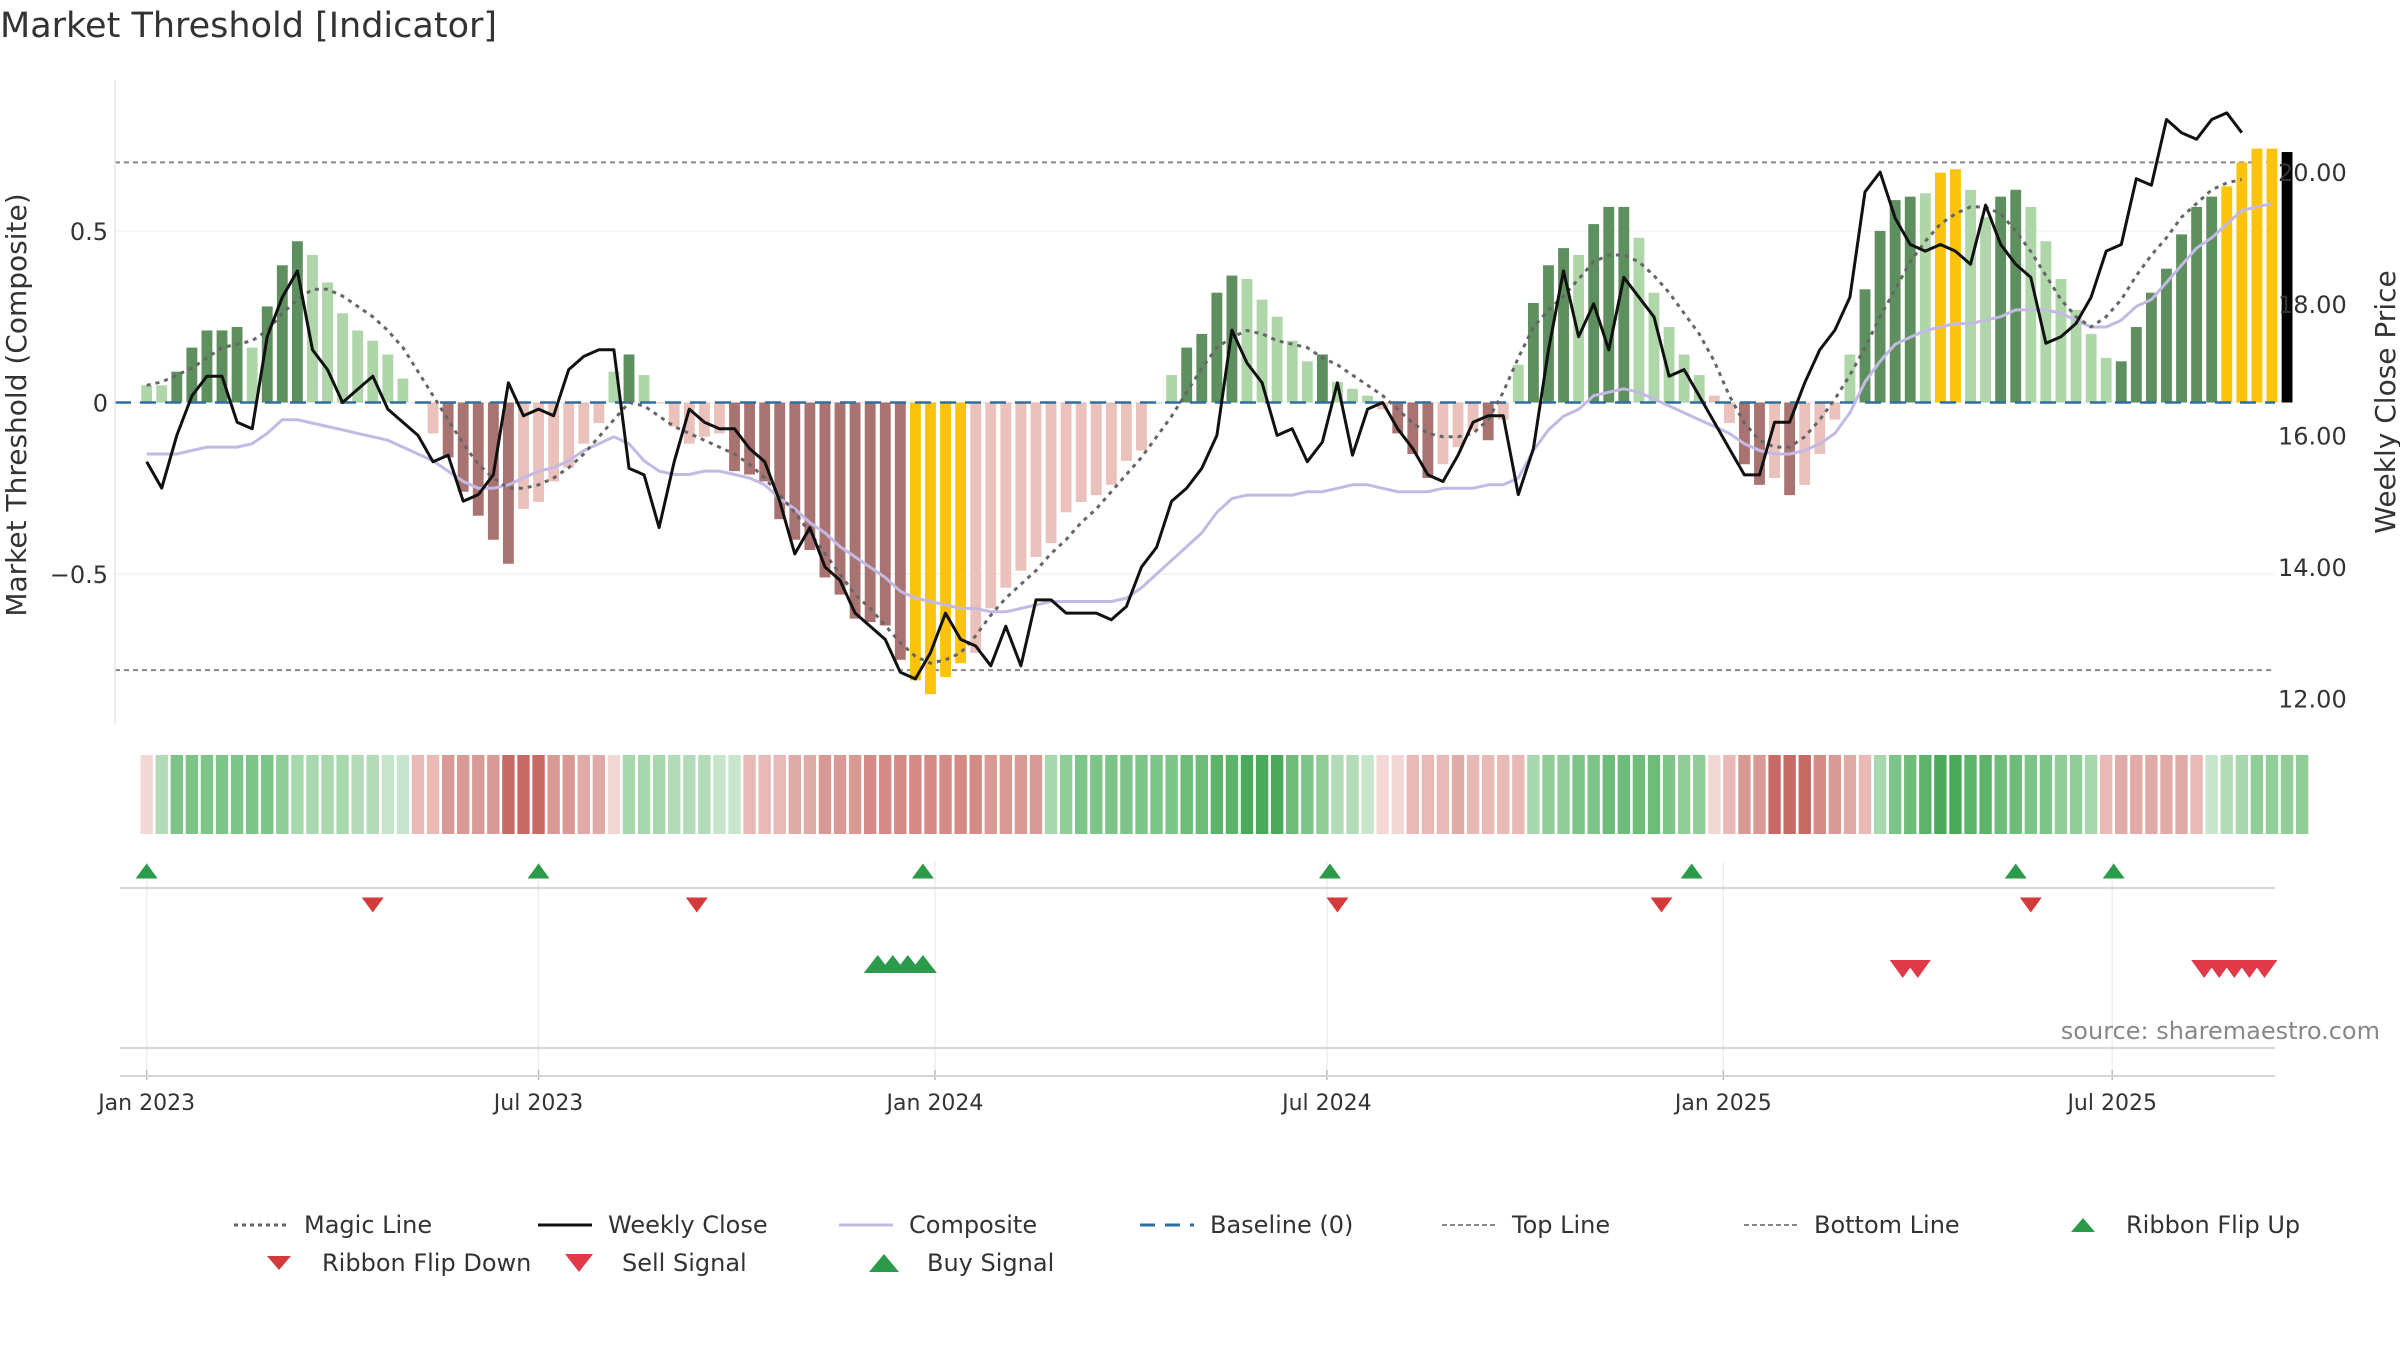 The width and height of the screenshot is (2400, 1350). What do you see at coordinates (2384, 401) in the screenshot?
I see `y-axis-label-right: Weekly Close Price` at bounding box center [2384, 401].